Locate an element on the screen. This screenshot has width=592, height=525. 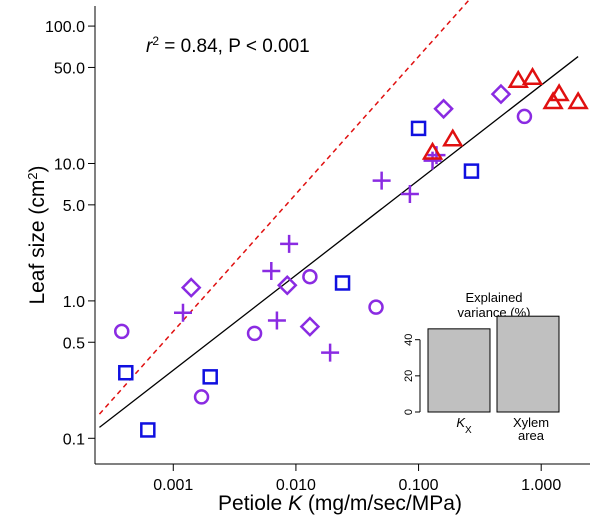
inset-bar-label-kx: KX is located at coordinates (464, 425).